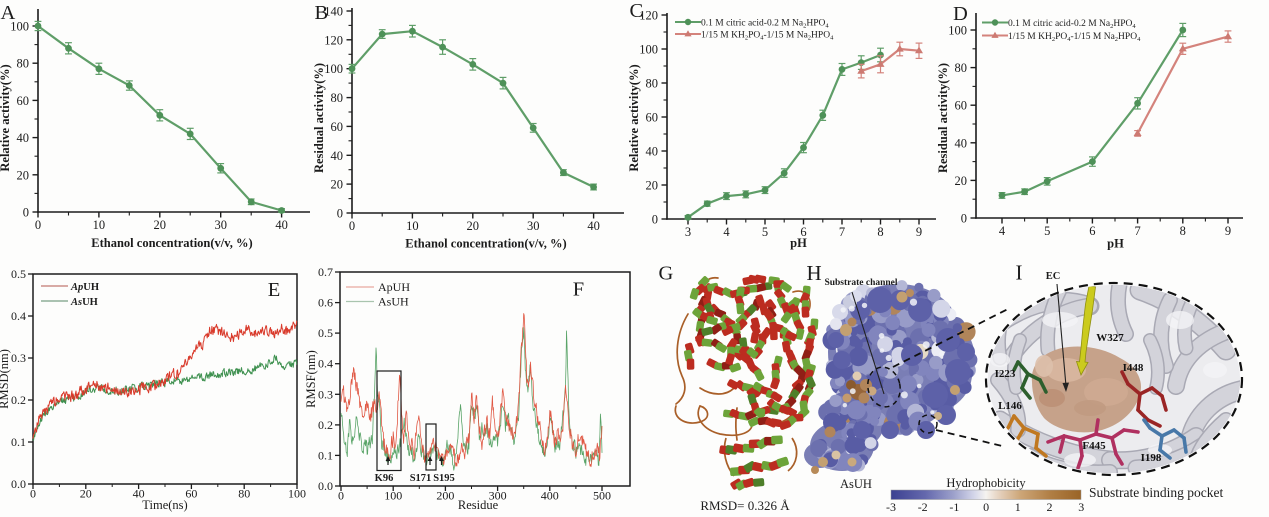 This screenshot has width=1269, height=517. Describe the element at coordinates (1053, 276) in the screenshot. I see `svg-text: EC` at that location.